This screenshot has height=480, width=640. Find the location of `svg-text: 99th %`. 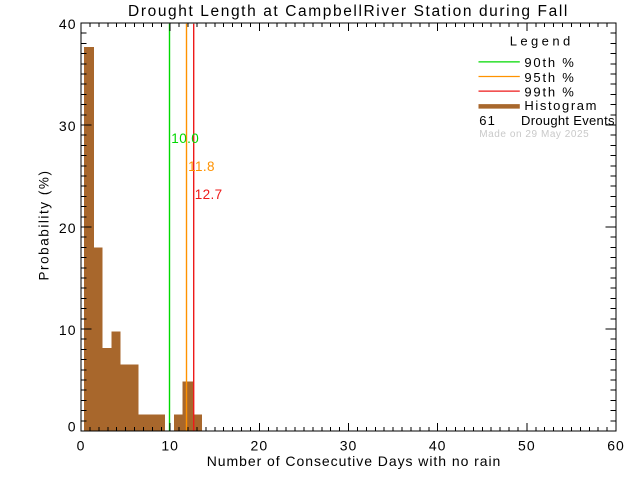

svg-text: 99th % is located at coordinates (549, 91).